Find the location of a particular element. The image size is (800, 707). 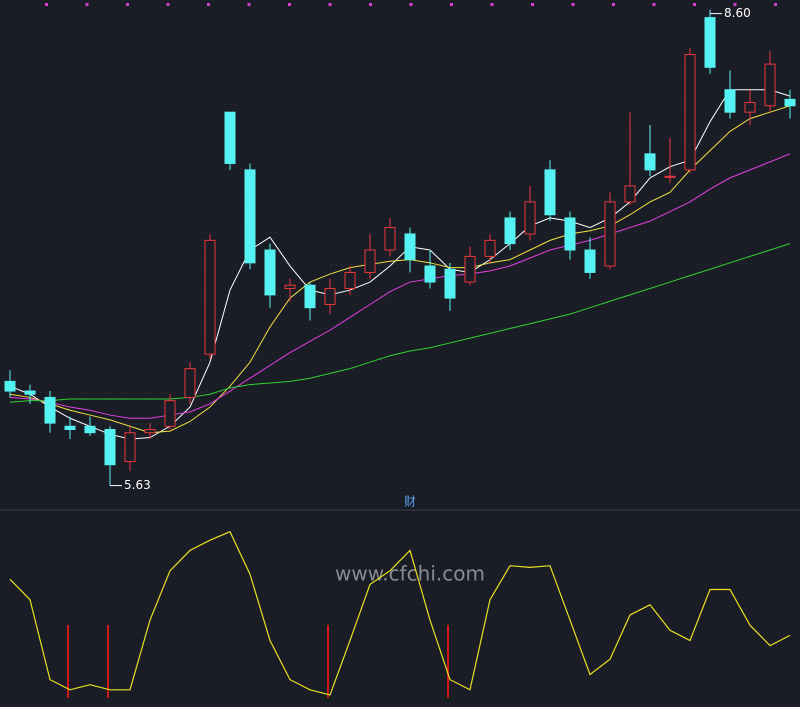

panel-label: 财 is located at coordinates (410, 502).